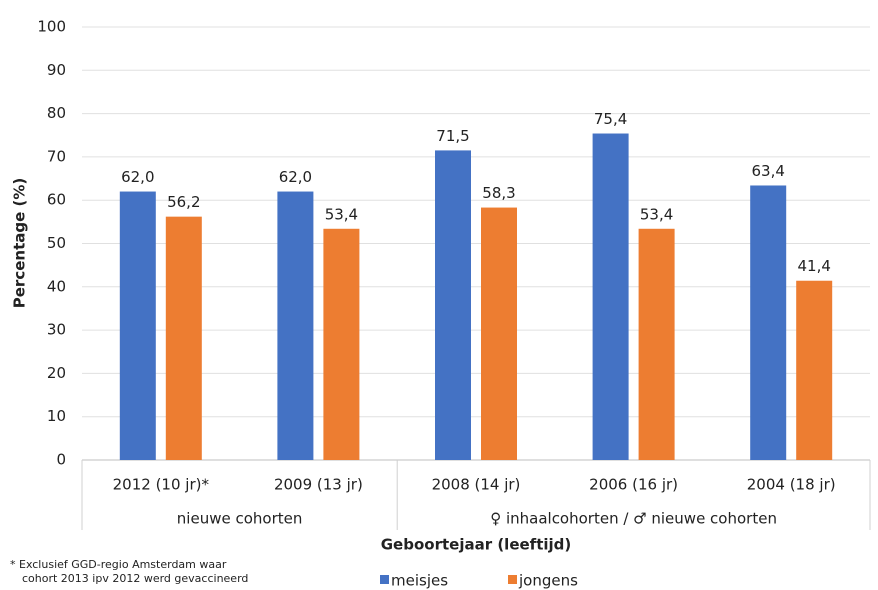 The height and width of the screenshot is (590, 878). Describe the element at coordinates (56, 243) in the screenshot. I see `y-tick-label: 50` at that location.